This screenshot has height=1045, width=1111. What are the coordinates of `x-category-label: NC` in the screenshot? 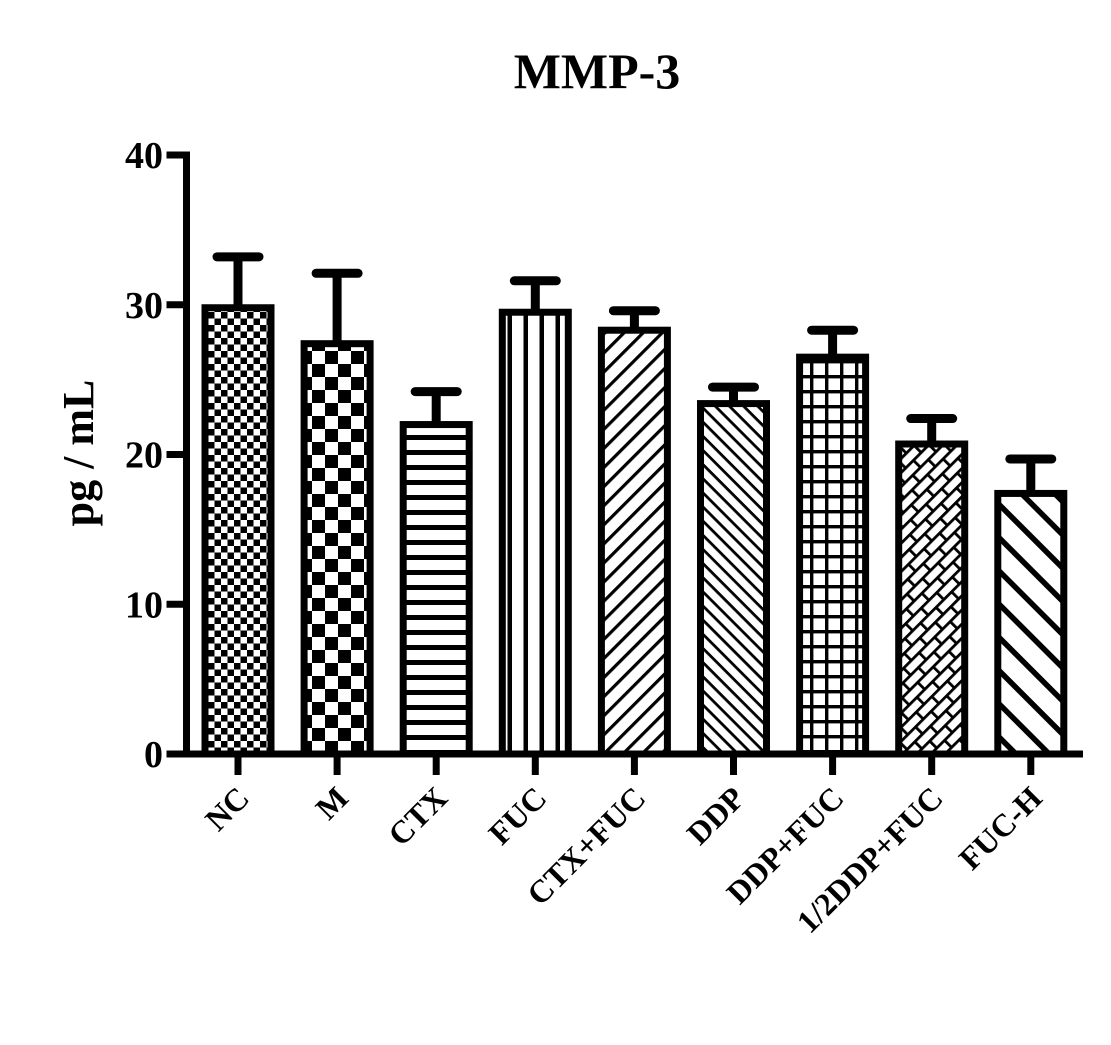 It's located at (227, 808).